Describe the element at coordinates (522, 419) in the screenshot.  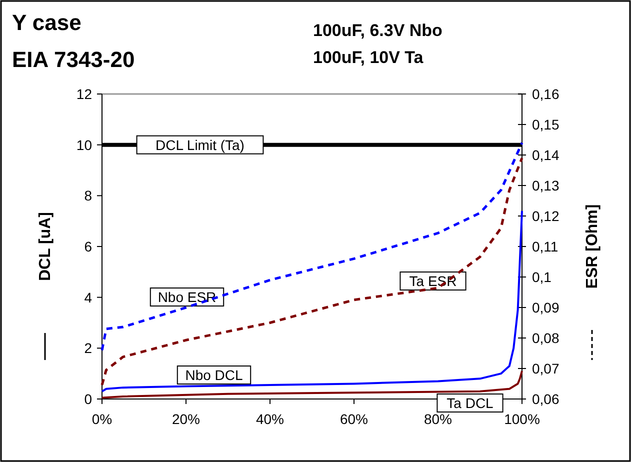
I see `x-tick-label: 100%` at that location.